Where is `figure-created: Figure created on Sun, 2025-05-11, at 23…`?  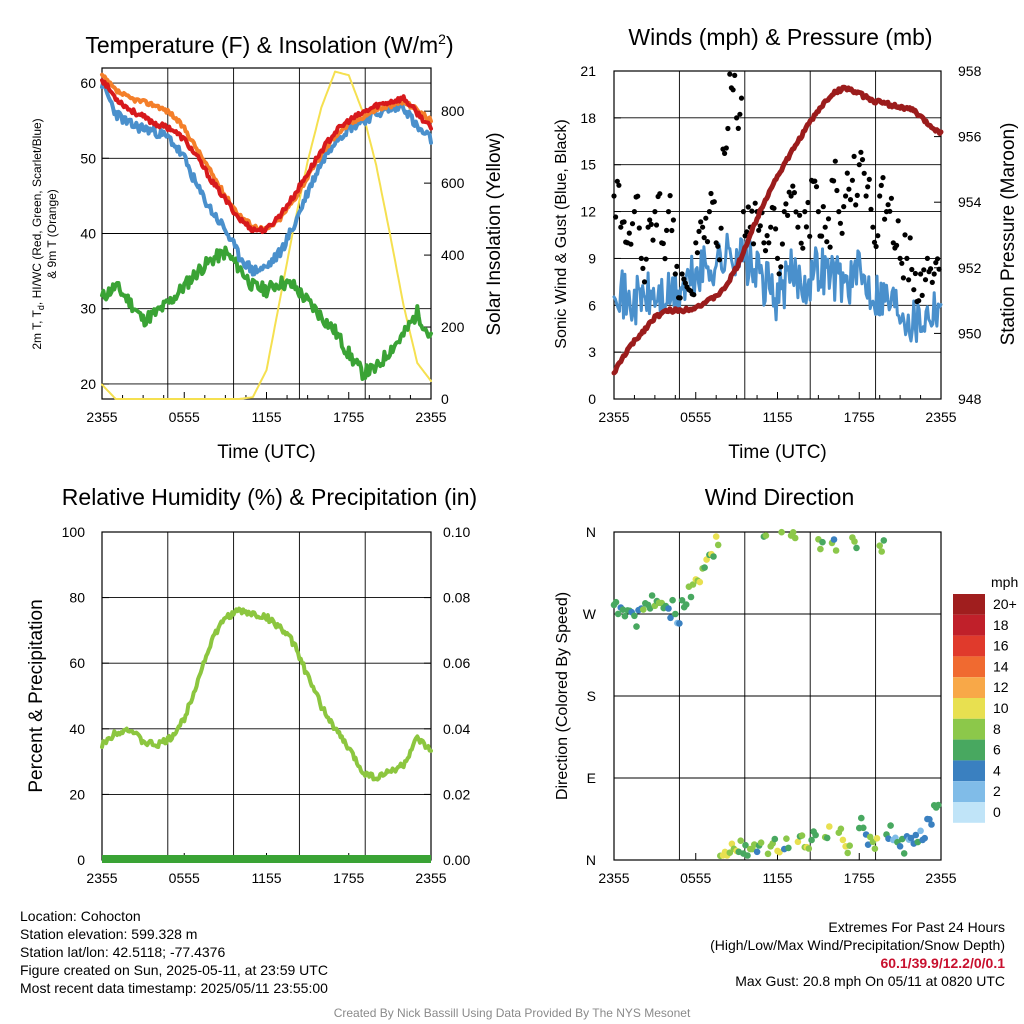 figure-created: Figure created on Sun, 2025-05-11, at 23… is located at coordinates (174, 970).